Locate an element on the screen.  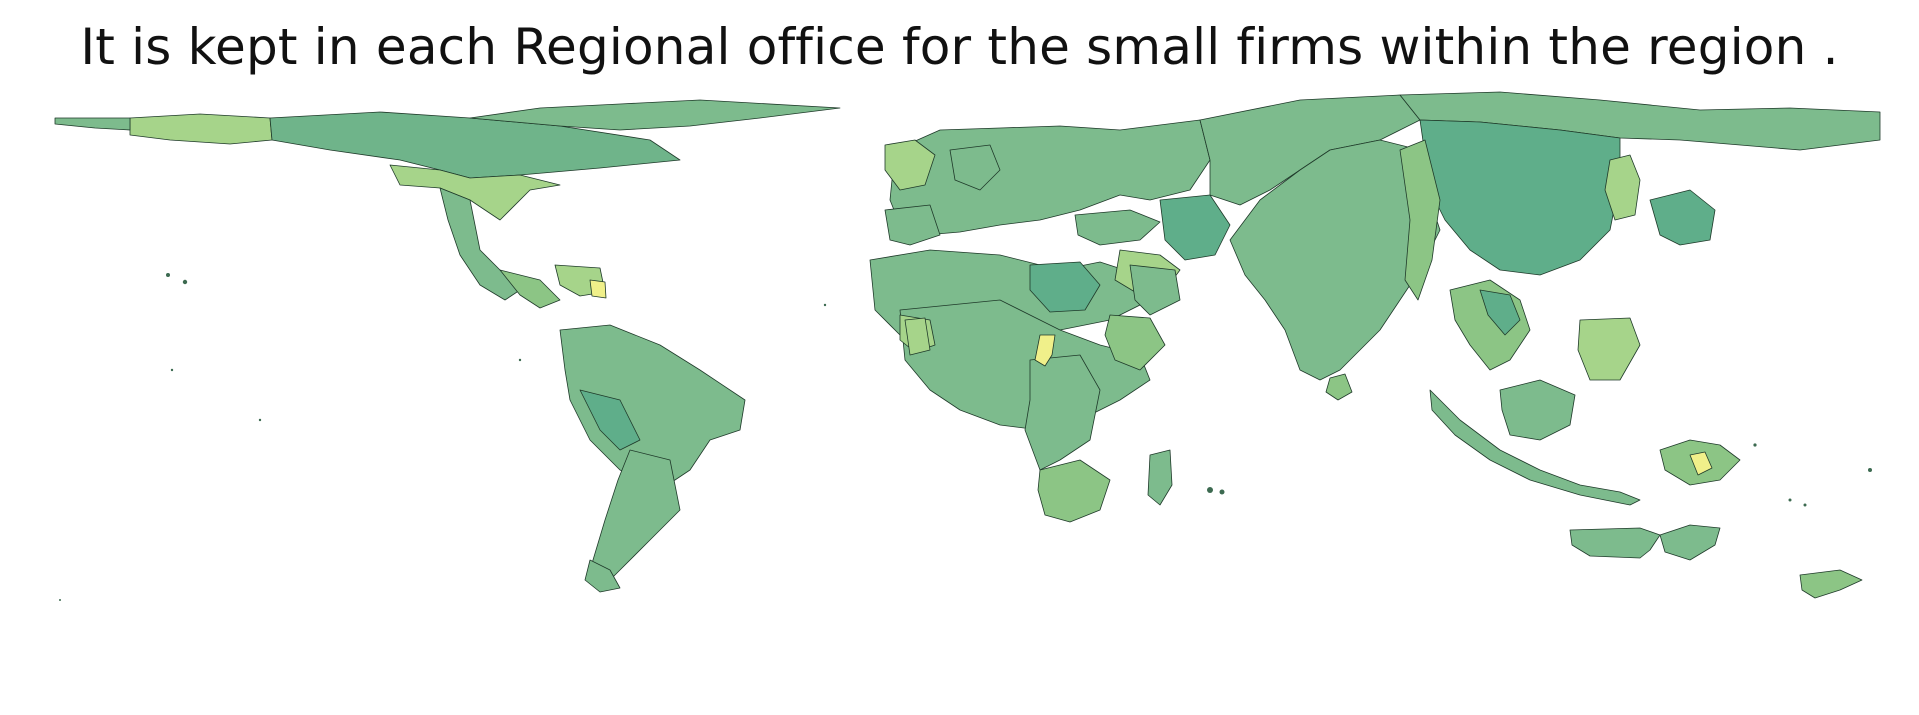
region-africa-yellow is located at coordinates (1045, 350).